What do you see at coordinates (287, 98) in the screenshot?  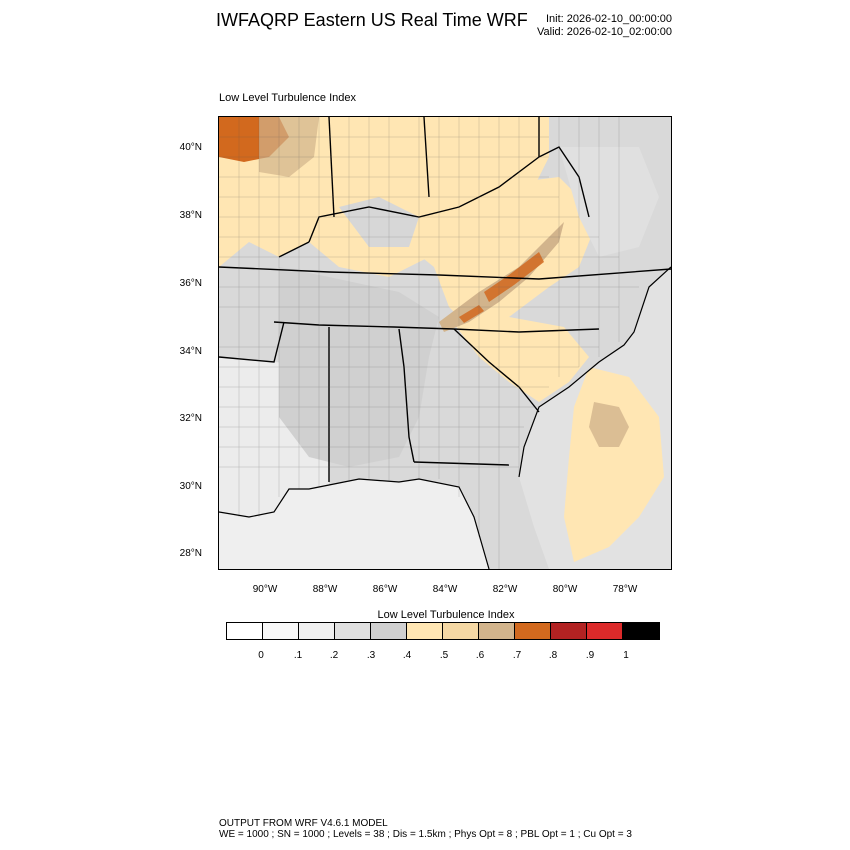 I see `field-title: Low Level Turbulence Index` at bounding box center [287, 98].